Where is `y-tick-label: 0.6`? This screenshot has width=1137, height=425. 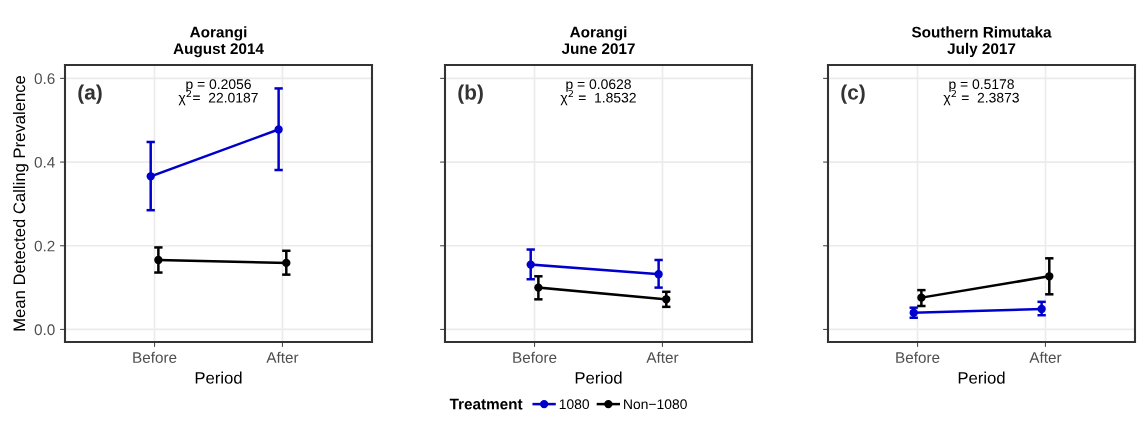 y-tick-label: 0.6 is located at coordinates (44, 79).